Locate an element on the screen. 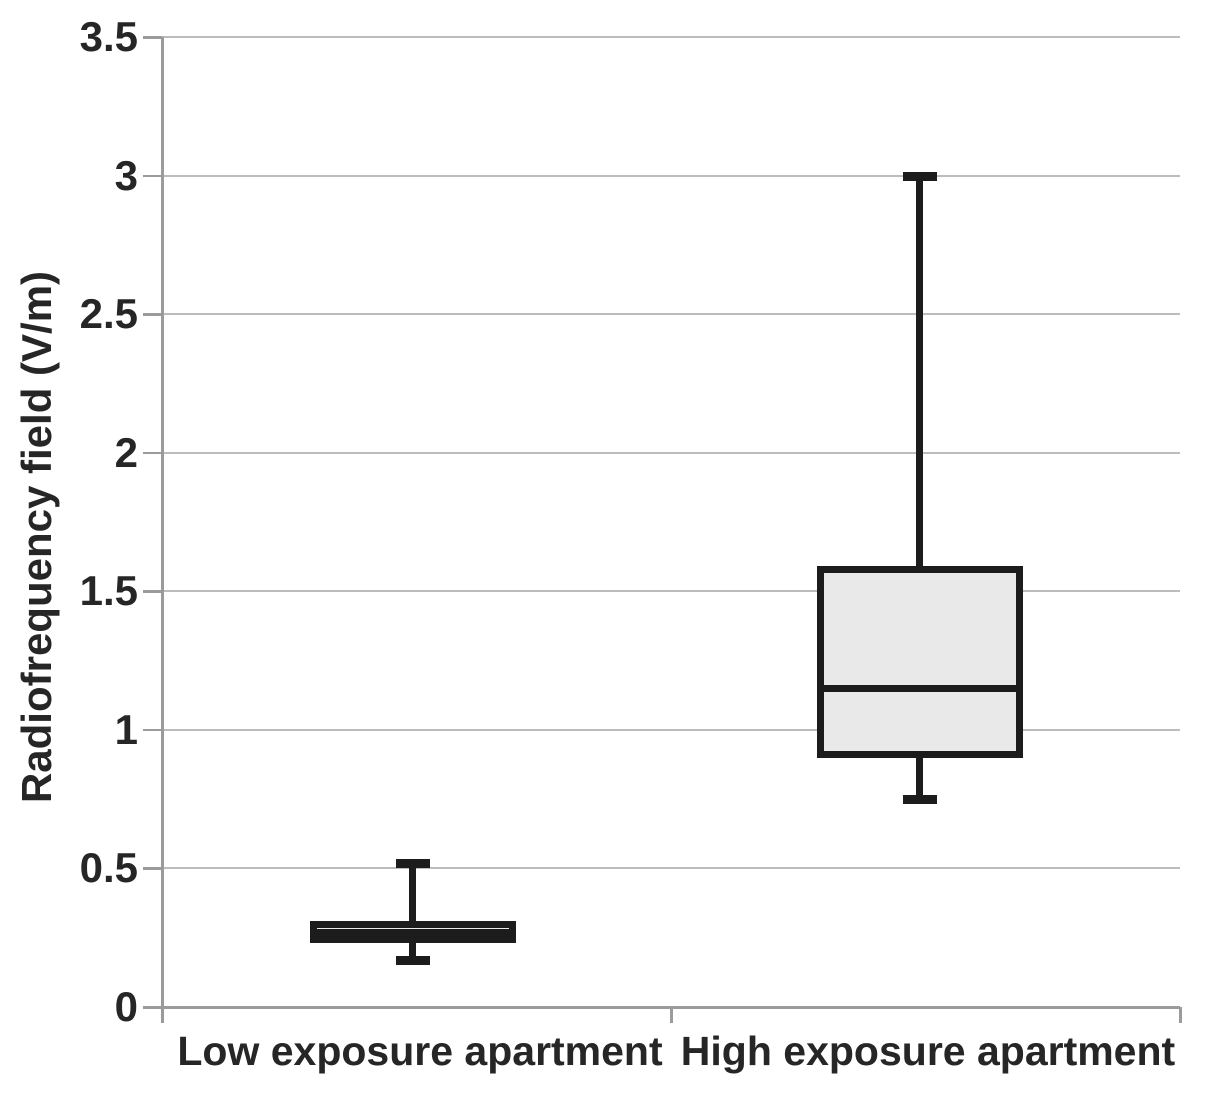  whisker-line-low is located at coordinates (412, 911).